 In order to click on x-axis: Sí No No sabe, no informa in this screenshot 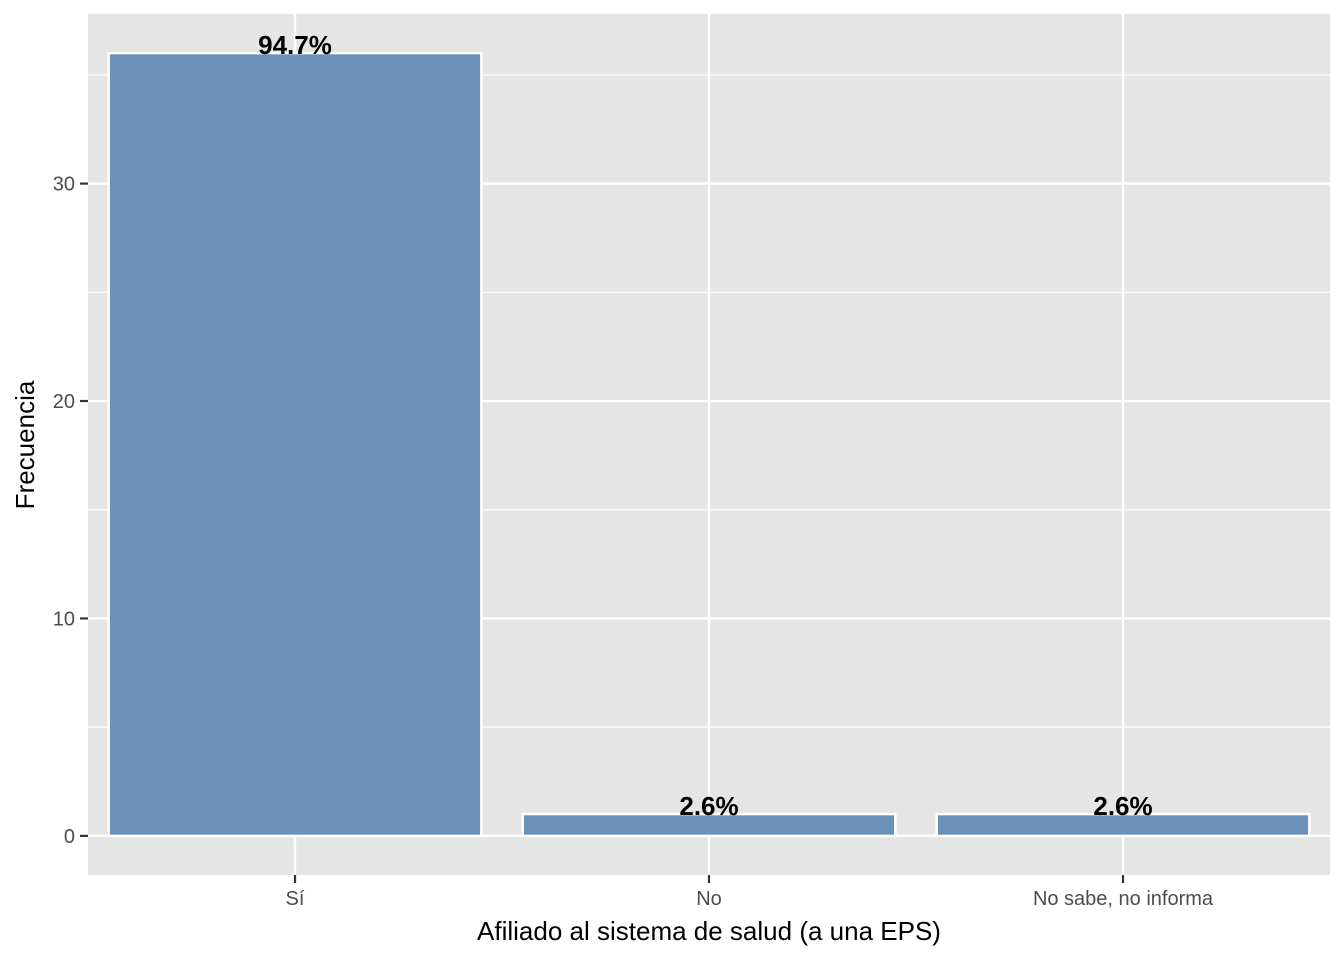, I will do `click(750, 892)`.